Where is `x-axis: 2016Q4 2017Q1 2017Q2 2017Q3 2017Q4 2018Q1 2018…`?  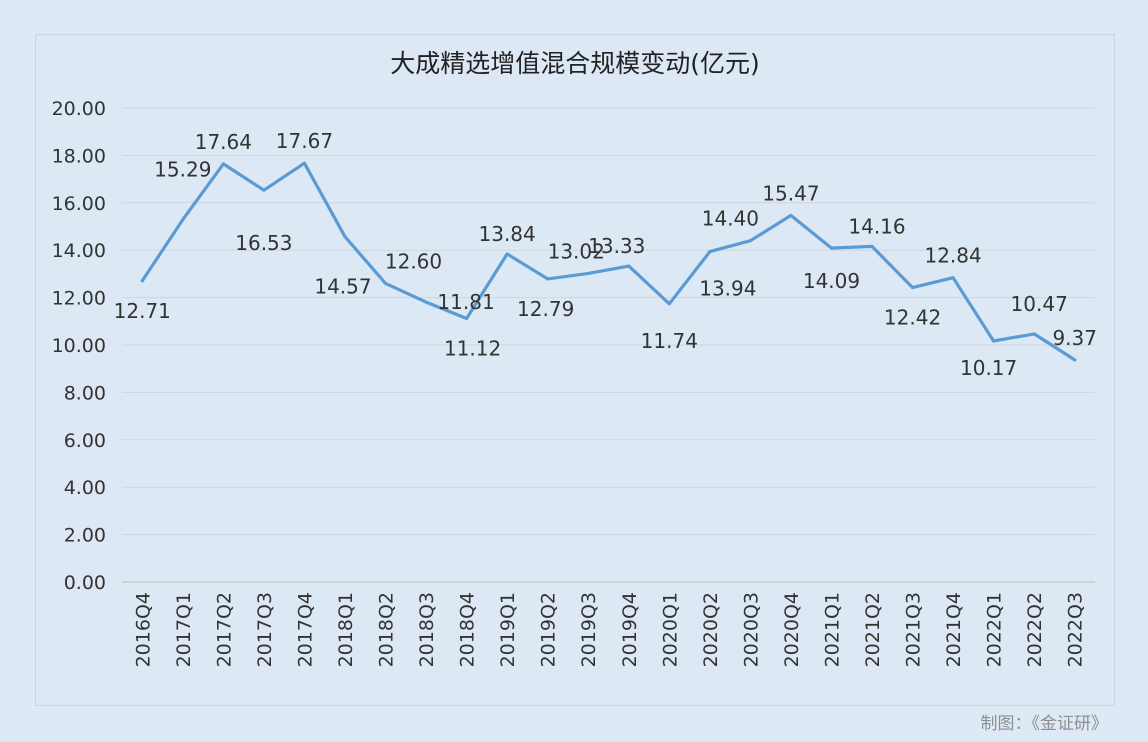
x-axis: 2016Q4 2017Q1 2017Q2 2017Q3 2017Q4 2018Q1 2018… is located at coordinates (609, 629).